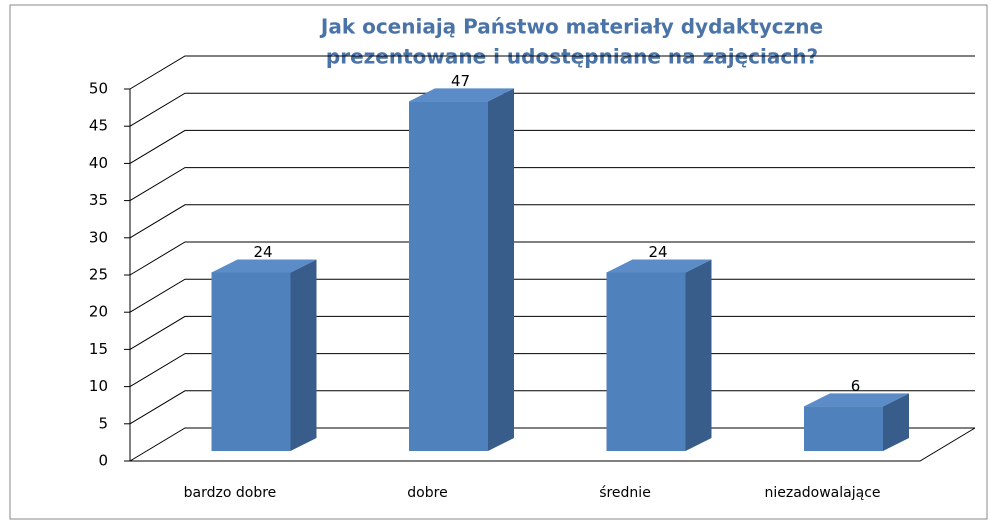 This screenshot has width=992, height=526. What do you see at coordinates (98, 89) in the screenshot?
I see `y-tick-label: 50` at bounding box center [98, 89].